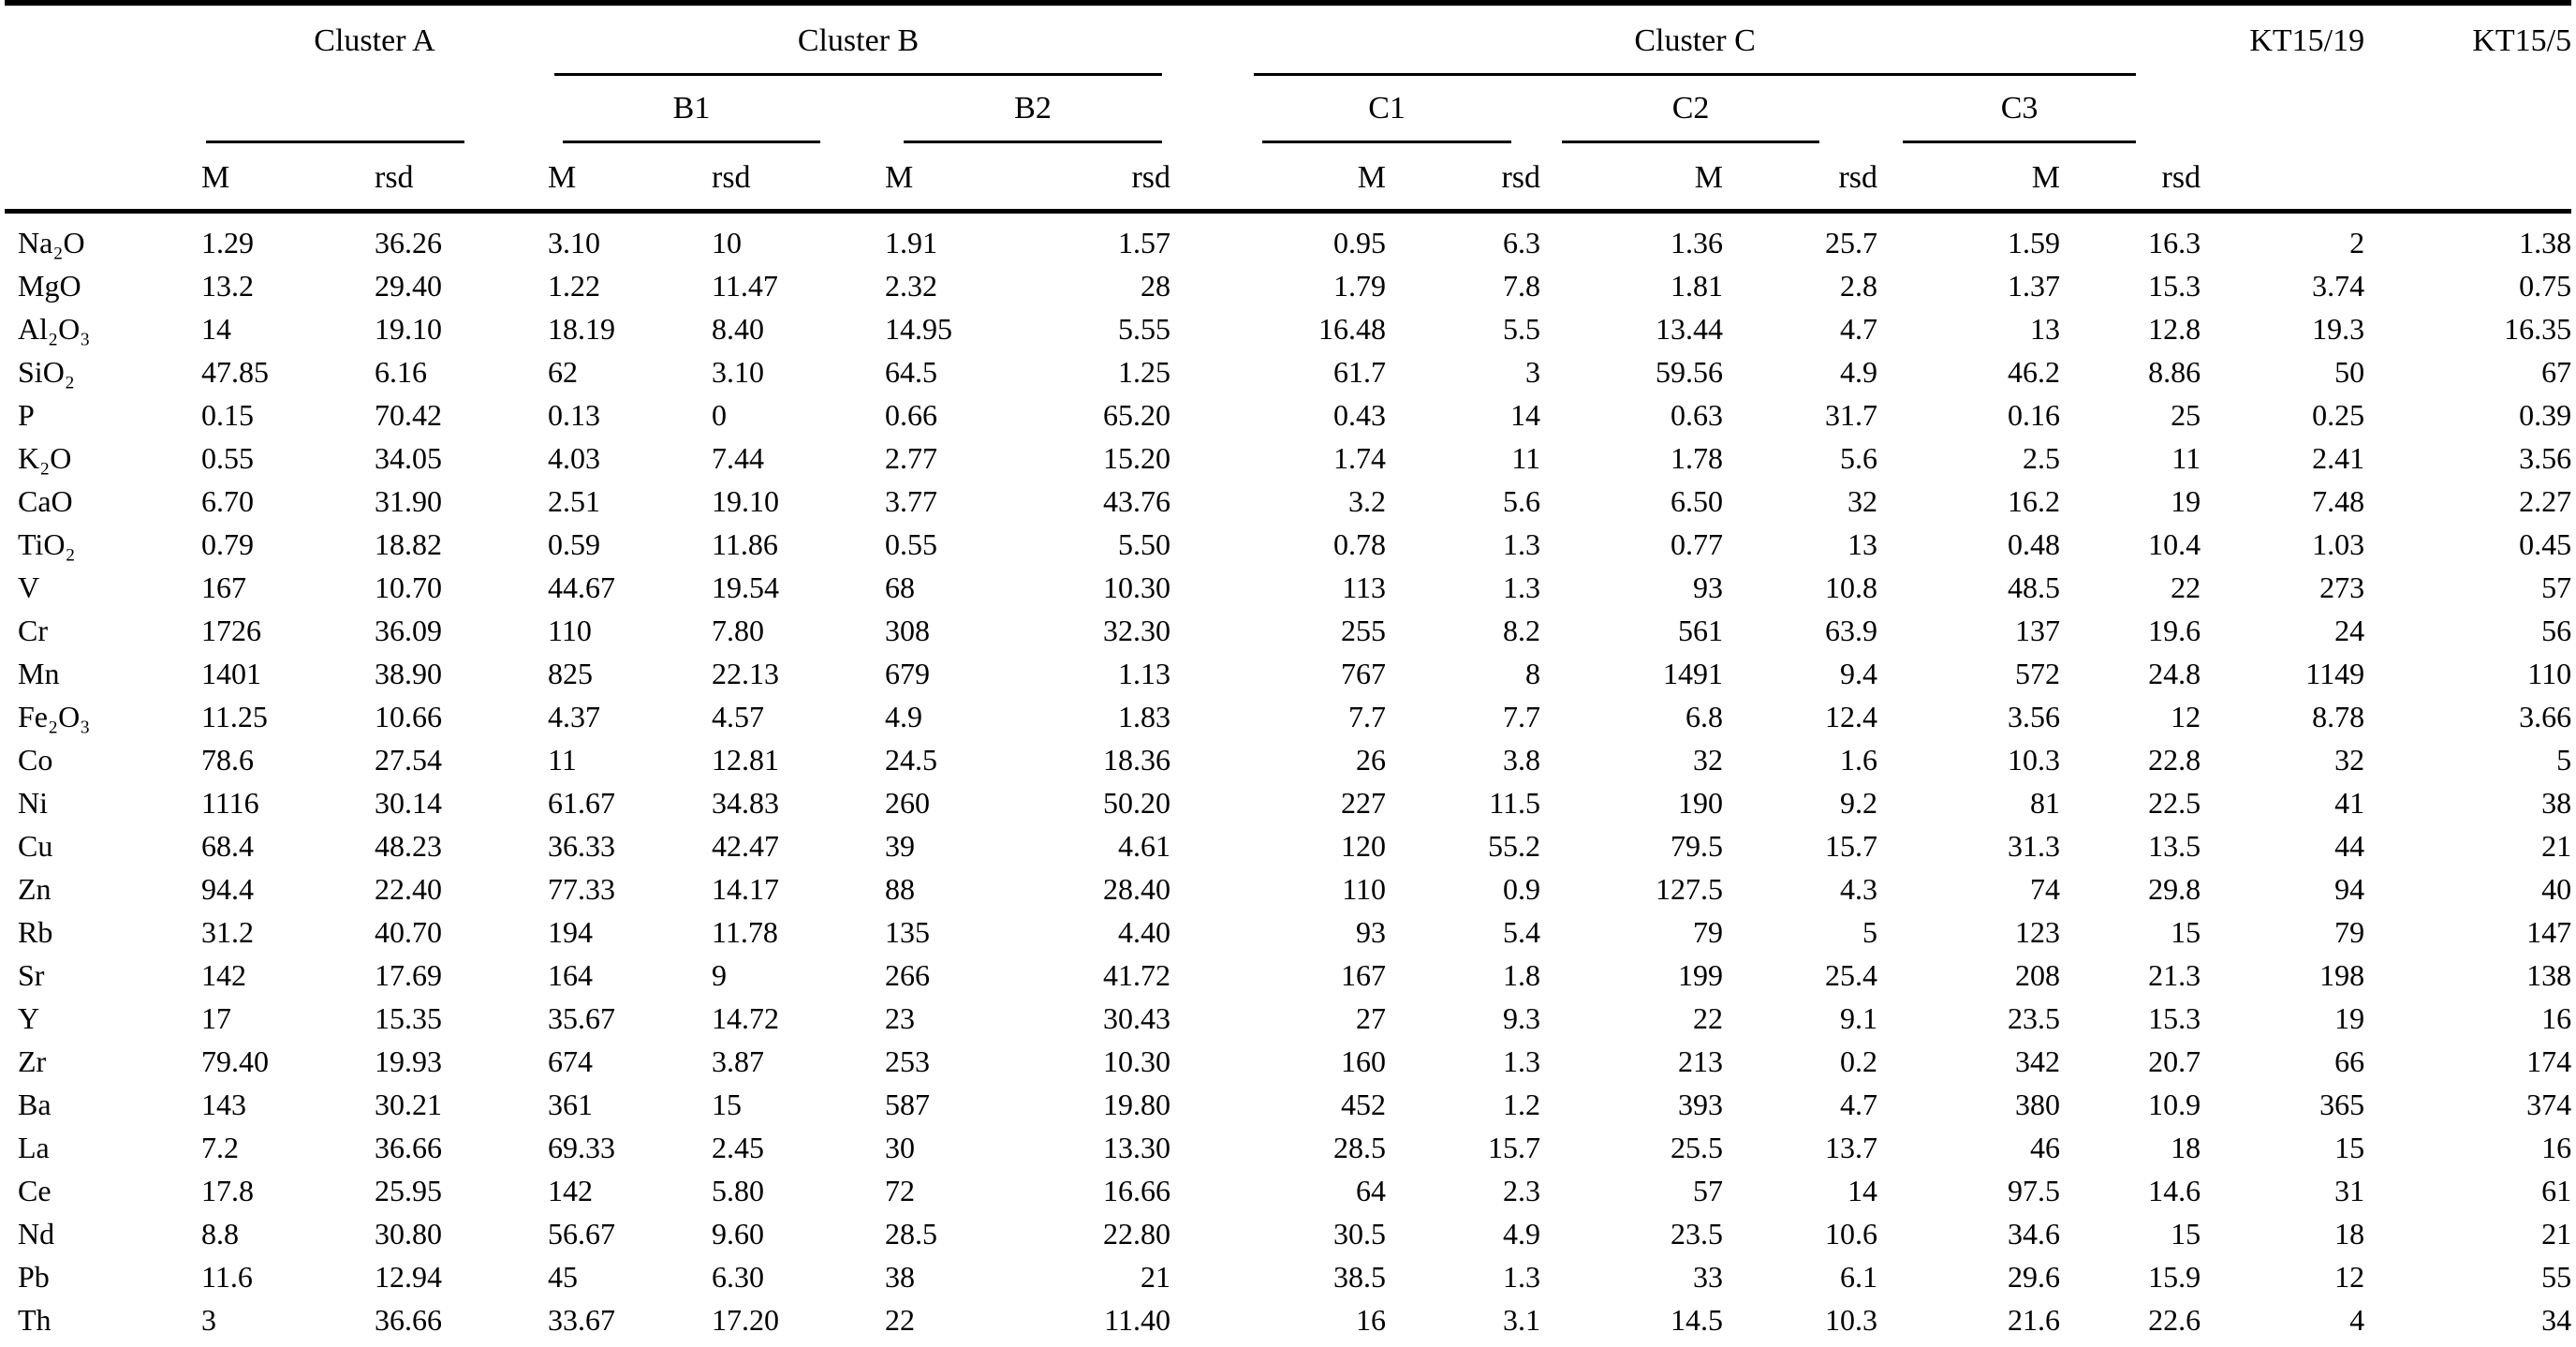  Describe the element at coordinates (1137, 1147) in the screenshot. I see `value-cell: 13.30` at that location.